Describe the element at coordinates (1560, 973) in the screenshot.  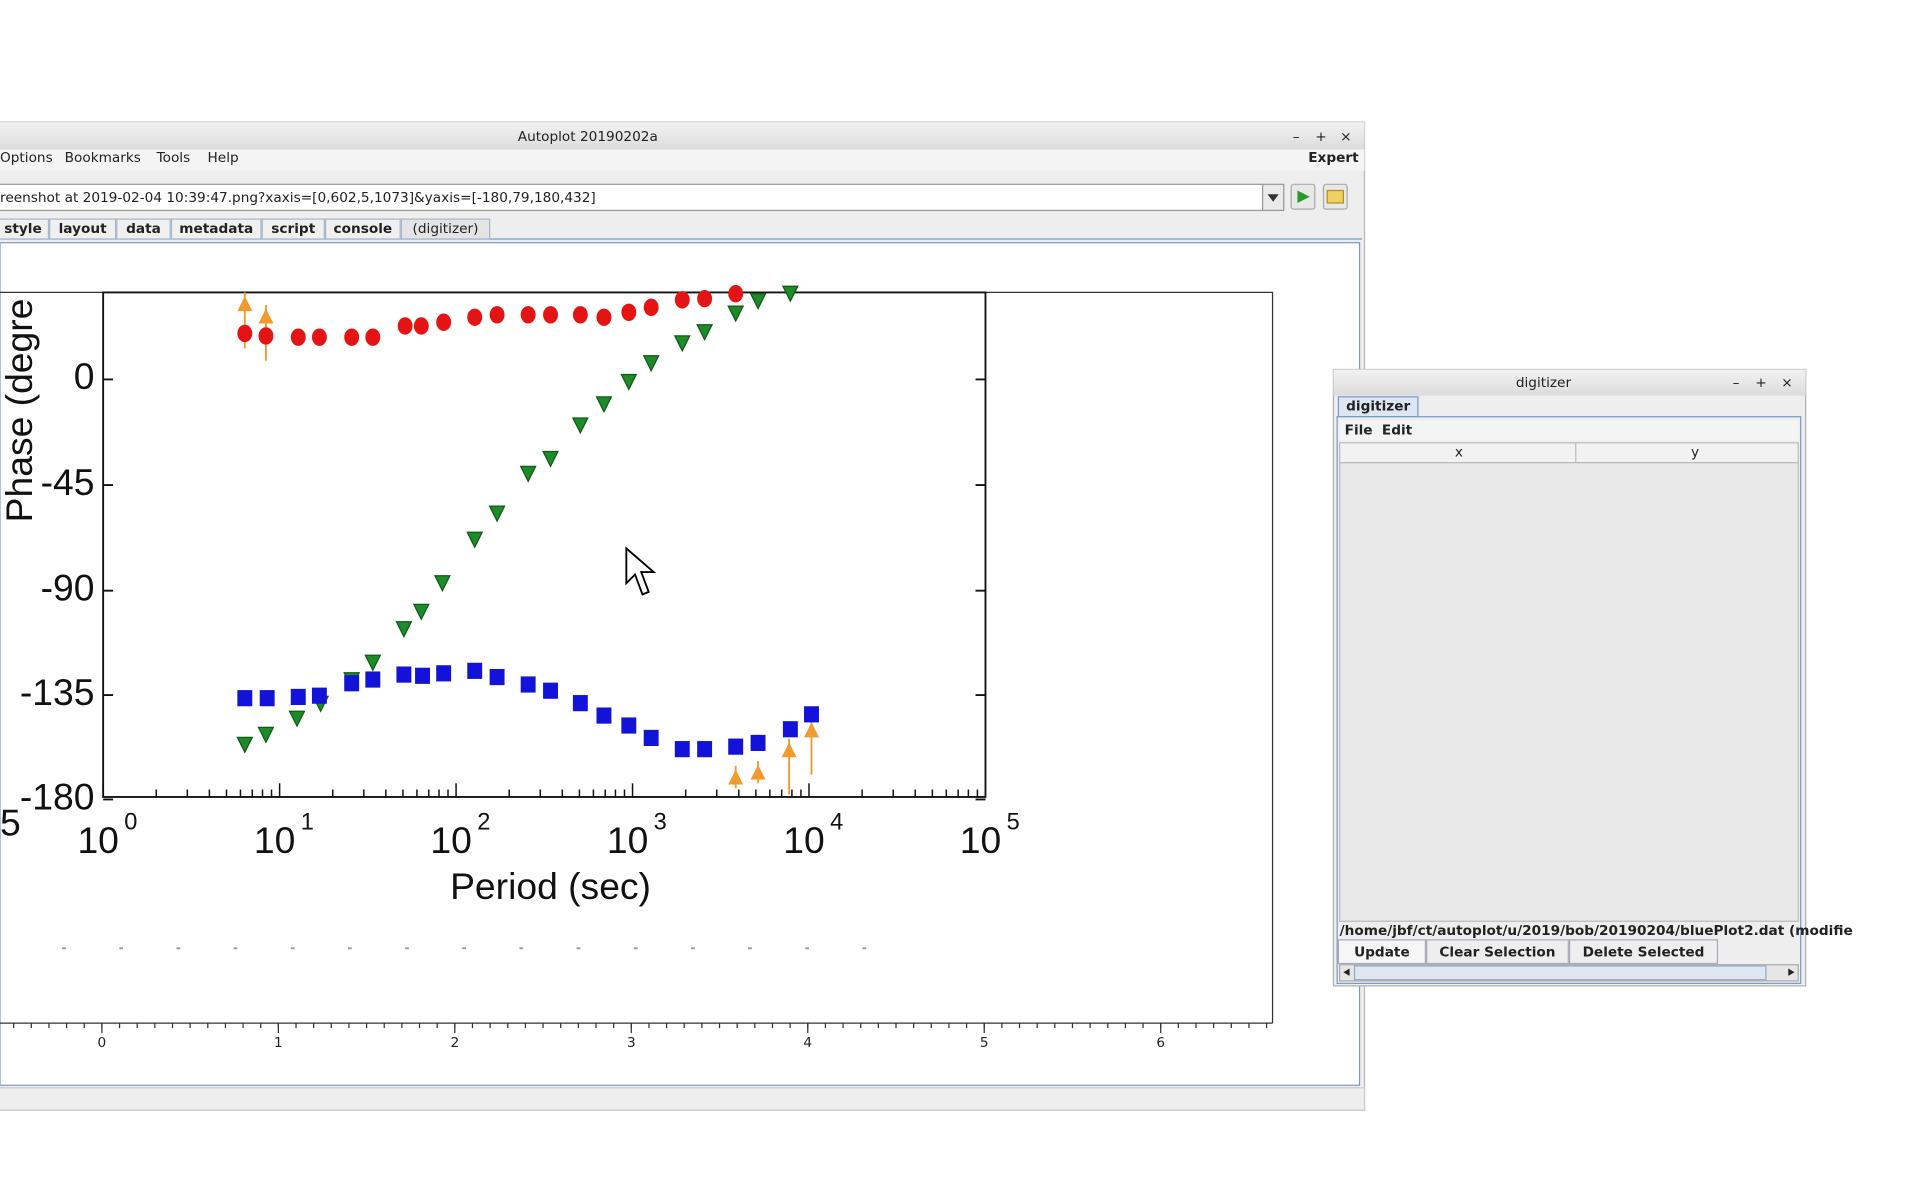
I see `scroll-thumb` at that location.